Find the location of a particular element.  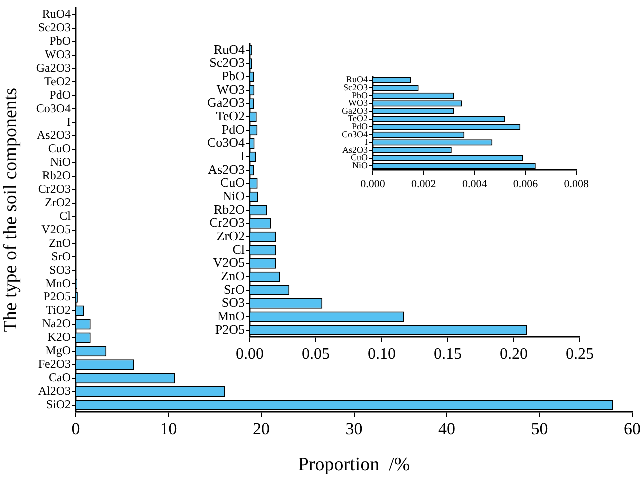

x-tick-label: 0.008 is located at coordinates (577, 184).